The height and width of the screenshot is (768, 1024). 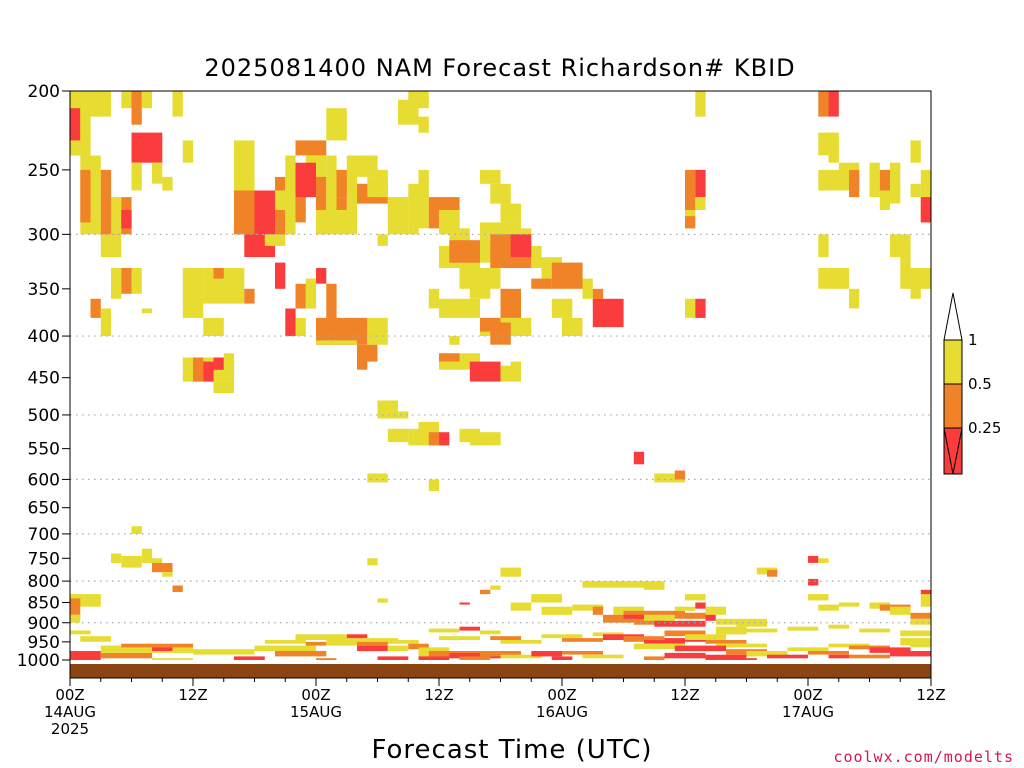 What do you see at coordinates (44, 480) in the screenshot?
I see `y-tick-label: 600` at bounding box center [44, 480].